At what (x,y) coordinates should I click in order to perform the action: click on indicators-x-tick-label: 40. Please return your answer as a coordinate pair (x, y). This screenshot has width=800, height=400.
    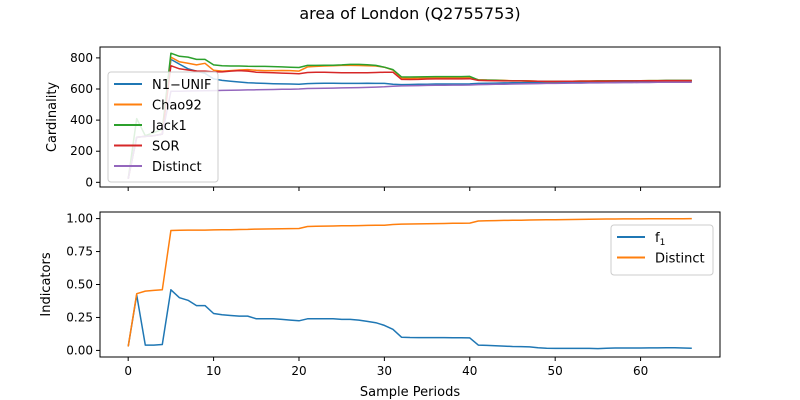
    Looking at the image, I should click on (469, 371).